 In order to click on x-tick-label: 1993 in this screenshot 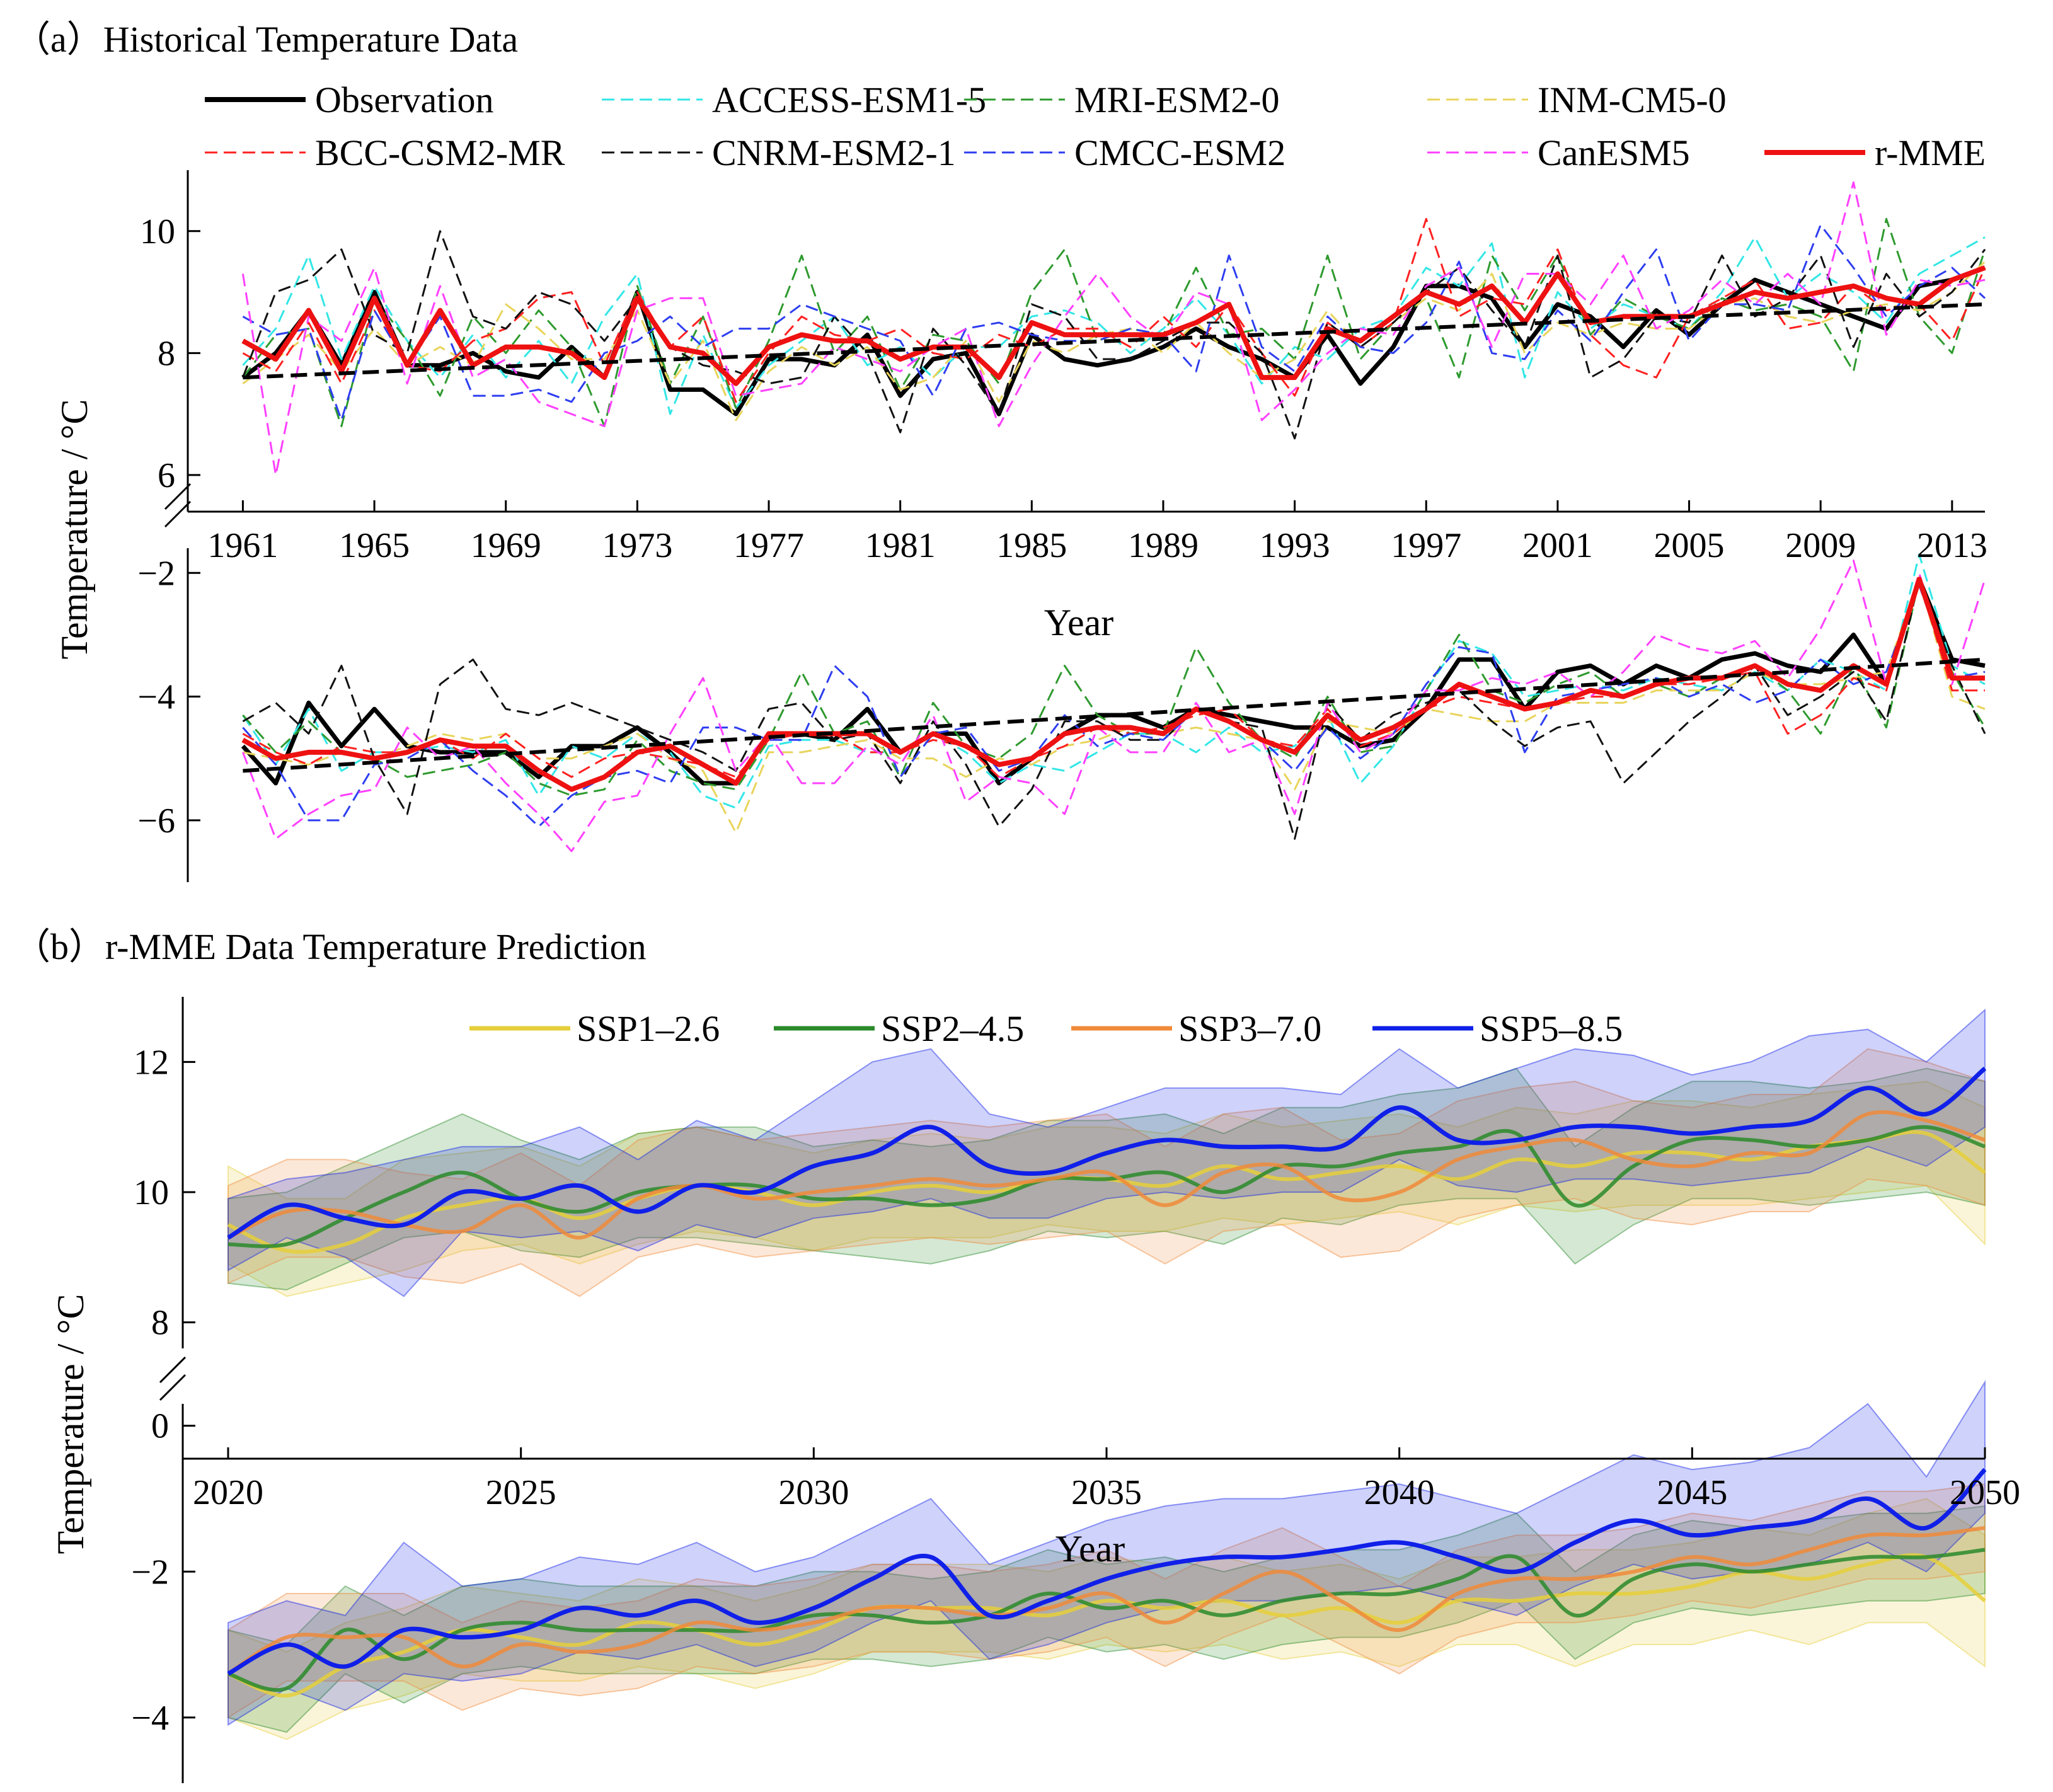, I will do `click(1295, 545)`.